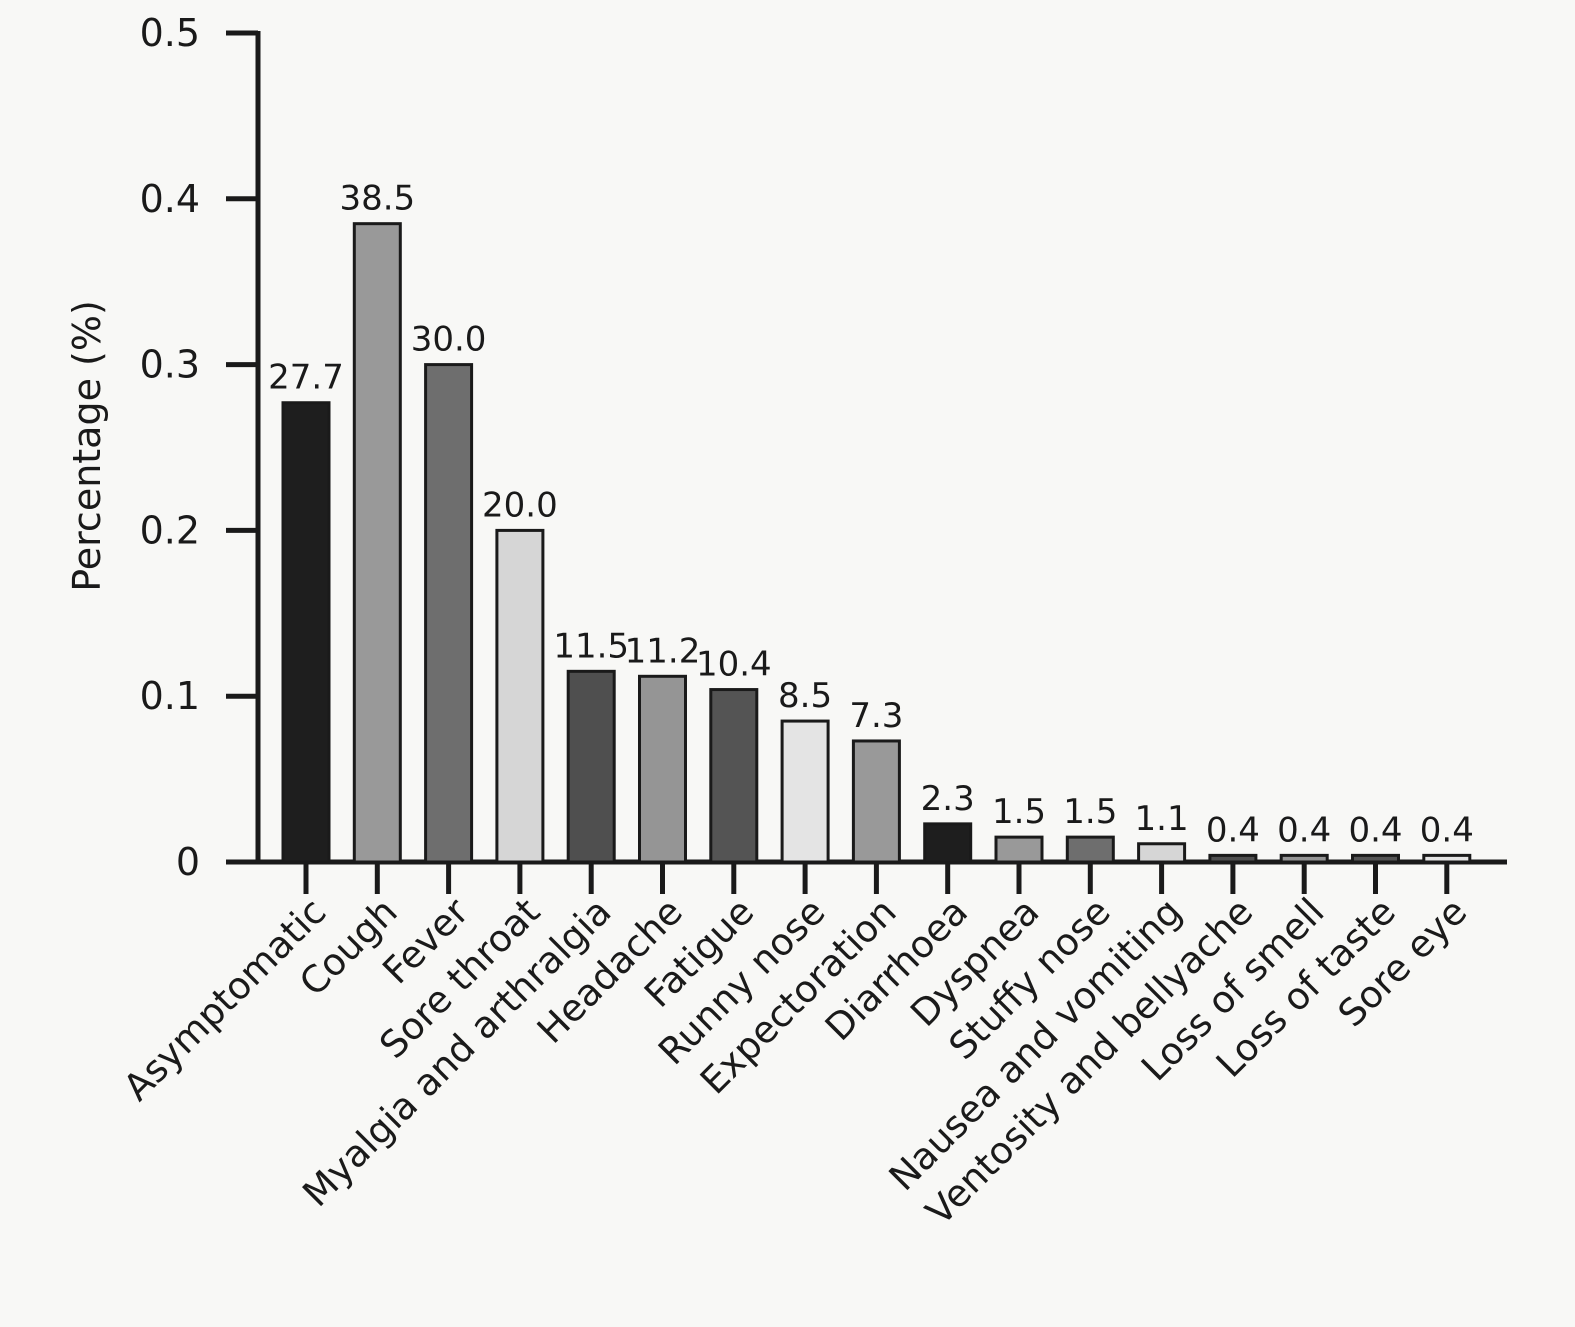 Image resolution: width=1575 pixels, height=1327 pixels. What do you see at coordinates (170, 365) in the screenshot?
I see `y-tick-label: 0.3` at bounding box center [170, 365].